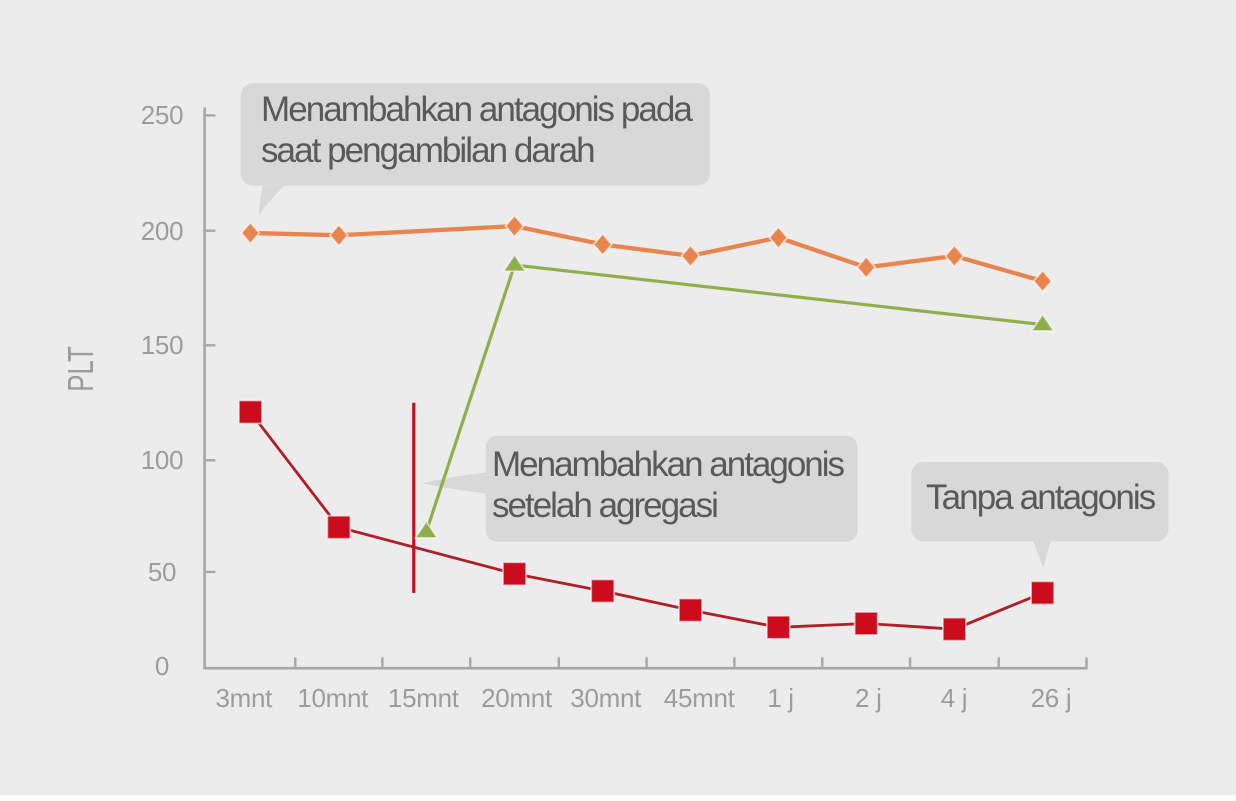  I want to click on series-3-marker-45mnt, so click(690, 610).